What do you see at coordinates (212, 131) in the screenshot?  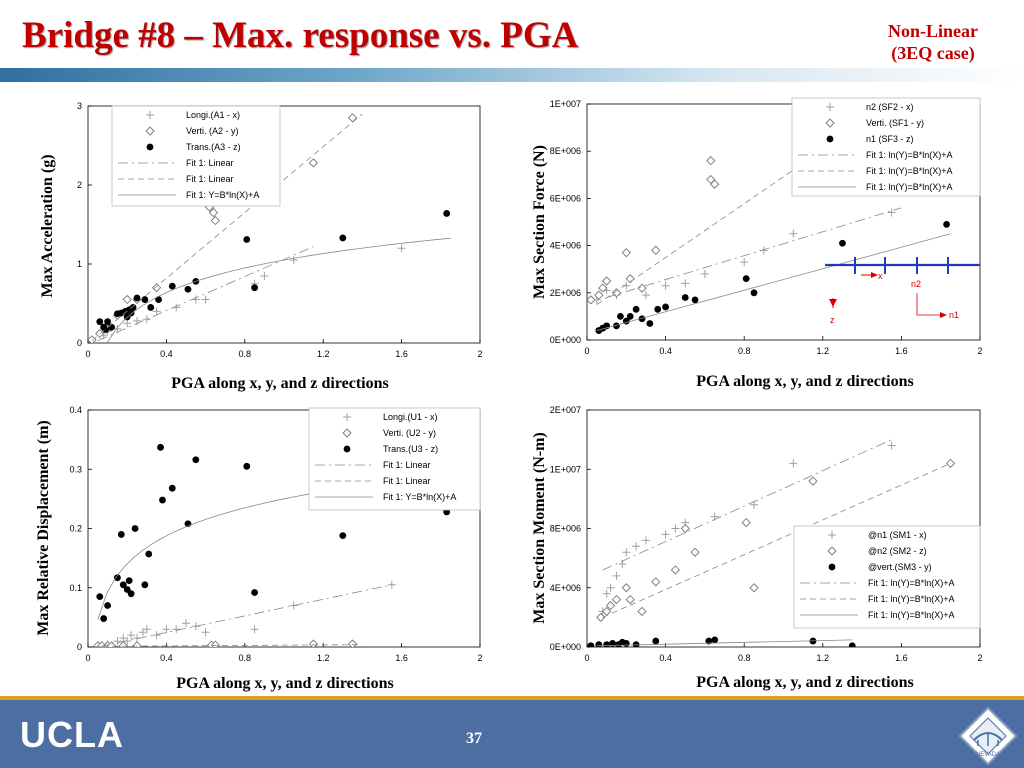 I see `legend-label: Verti. (A2 - y)` at bounding box center [212, 131].